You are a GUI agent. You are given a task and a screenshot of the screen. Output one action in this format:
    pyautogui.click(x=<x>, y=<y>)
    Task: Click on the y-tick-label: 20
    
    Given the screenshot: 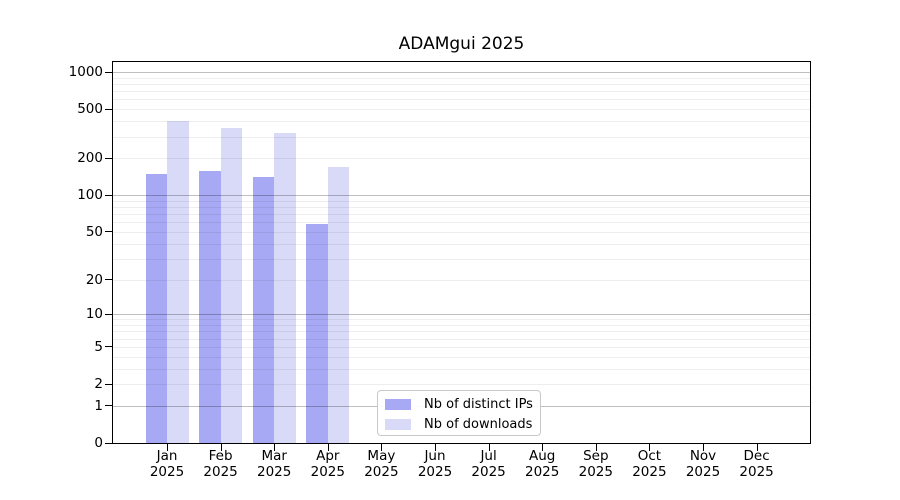 What is the action you would take?
    pyautogui.click(x=94, y=279)
    